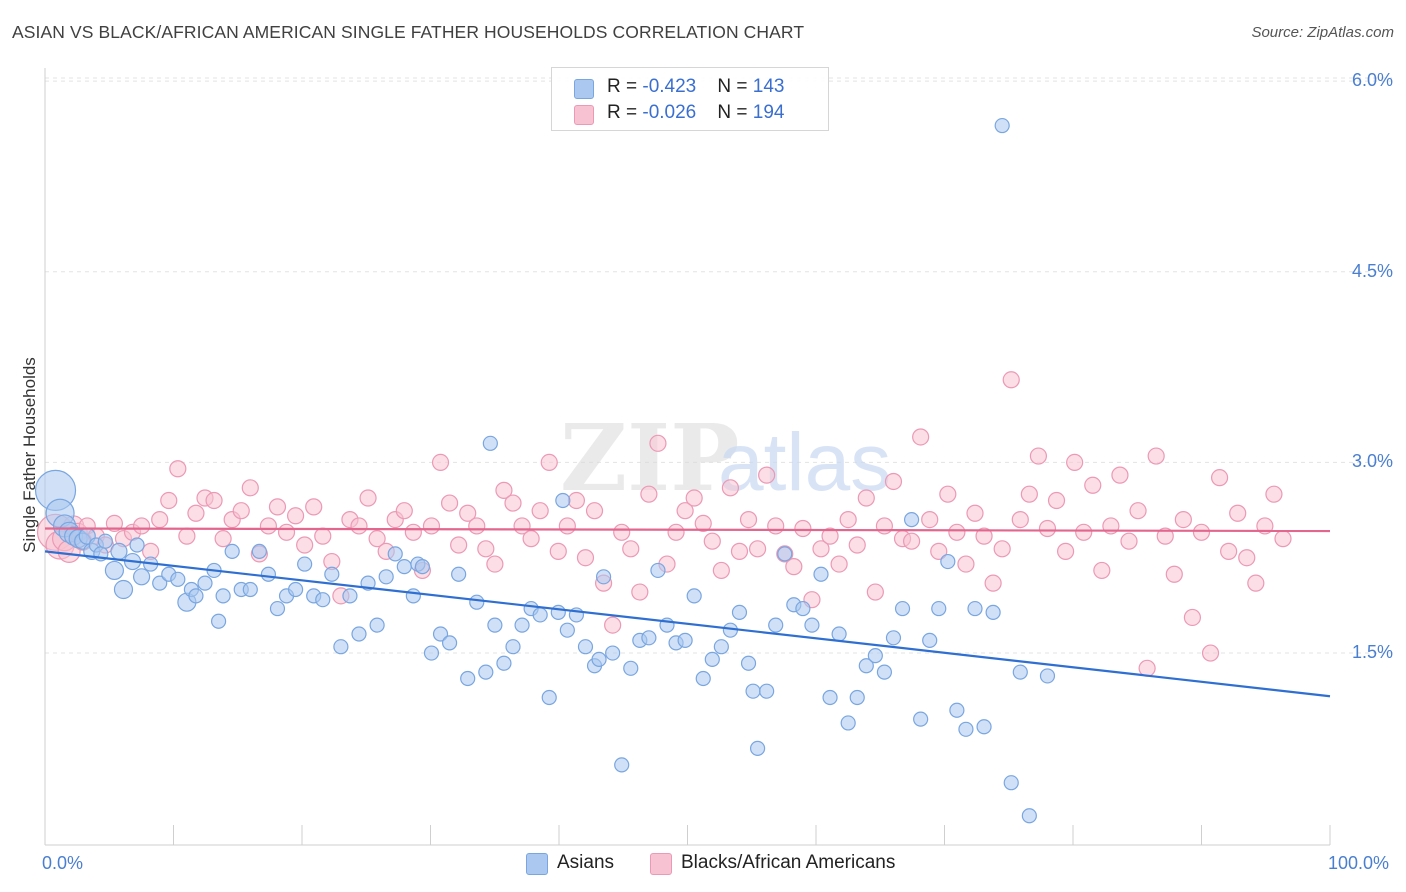 The image size is (1406, 892). Describe the element at coordinates (735, 112) in the screenshot. I see `legend-black-n-label: N =` at that location.